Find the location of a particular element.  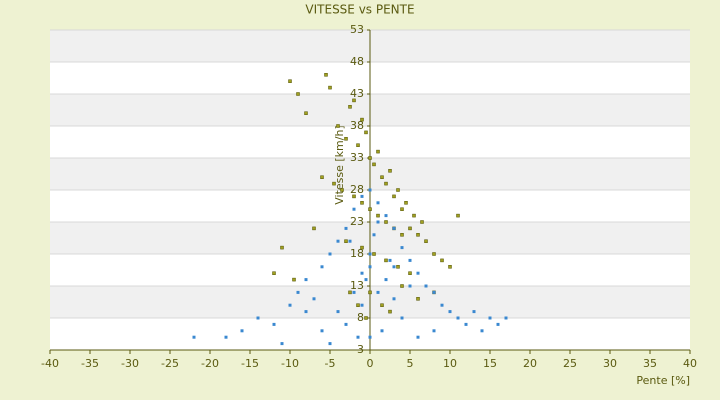

x-tick-label: 20 is located at coordinates (530, 363).